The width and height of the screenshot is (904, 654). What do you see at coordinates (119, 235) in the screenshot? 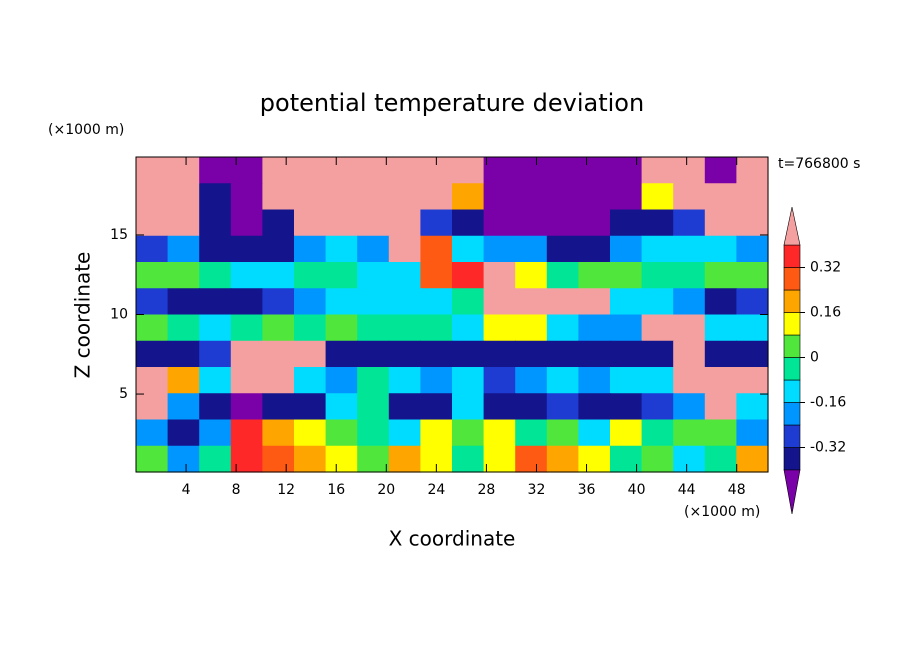
I see `y-tick-label: 15` at bounding box center [119, 235].